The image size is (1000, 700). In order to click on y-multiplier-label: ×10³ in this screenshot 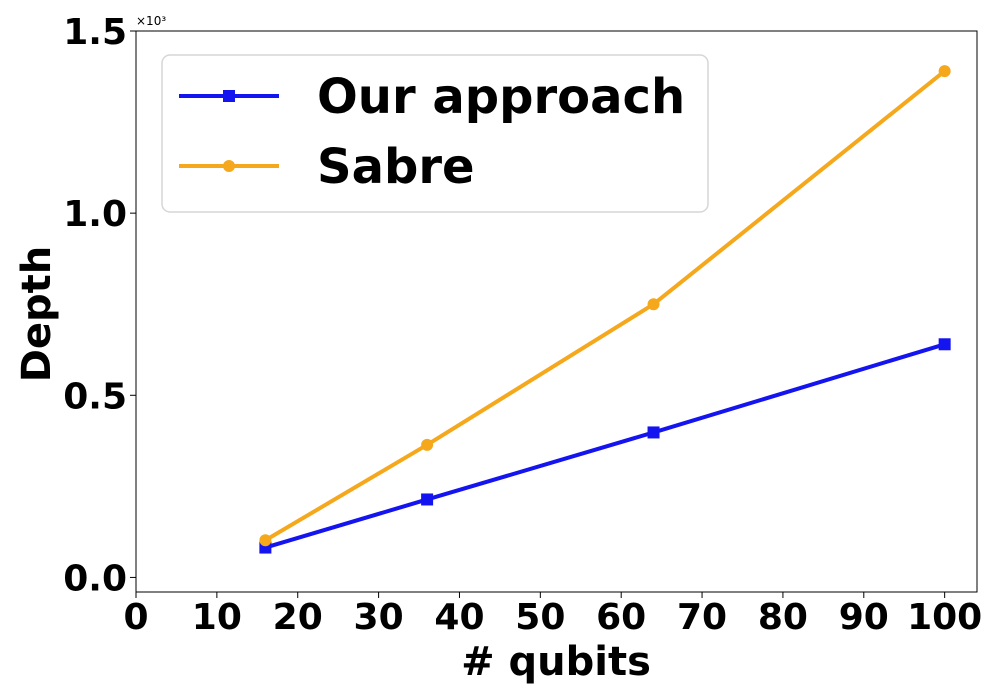, I will do `click(151, 21)`.